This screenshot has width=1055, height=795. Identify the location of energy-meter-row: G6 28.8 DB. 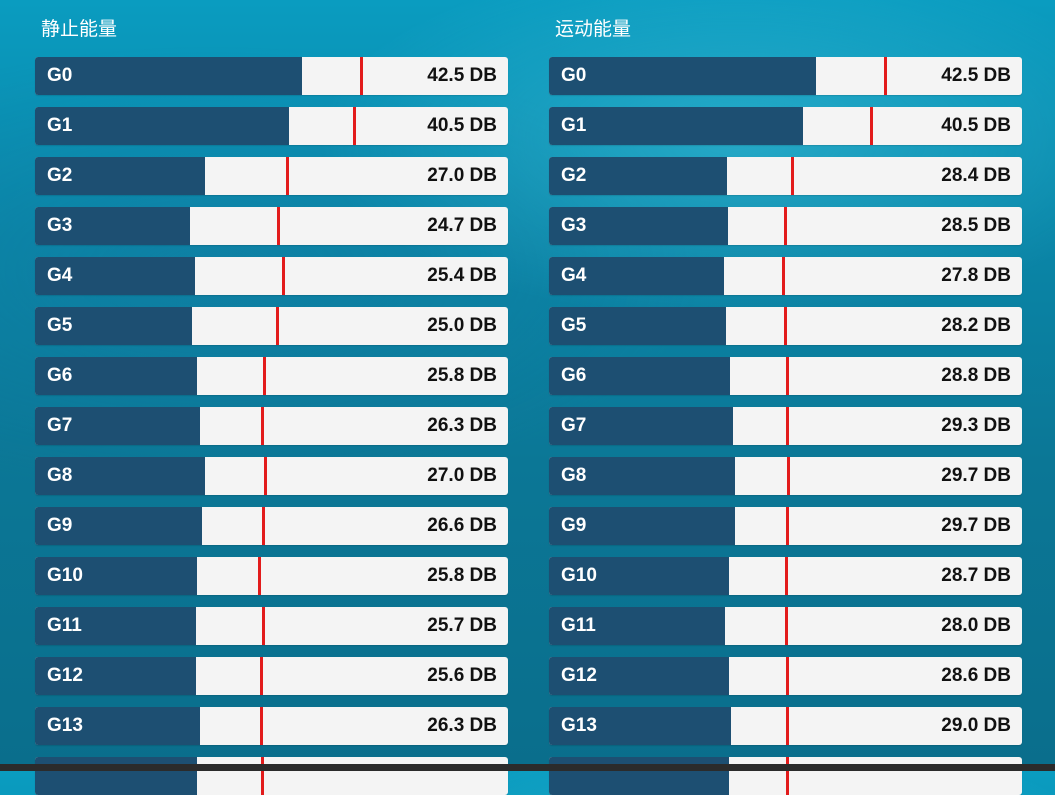
(785, 376).